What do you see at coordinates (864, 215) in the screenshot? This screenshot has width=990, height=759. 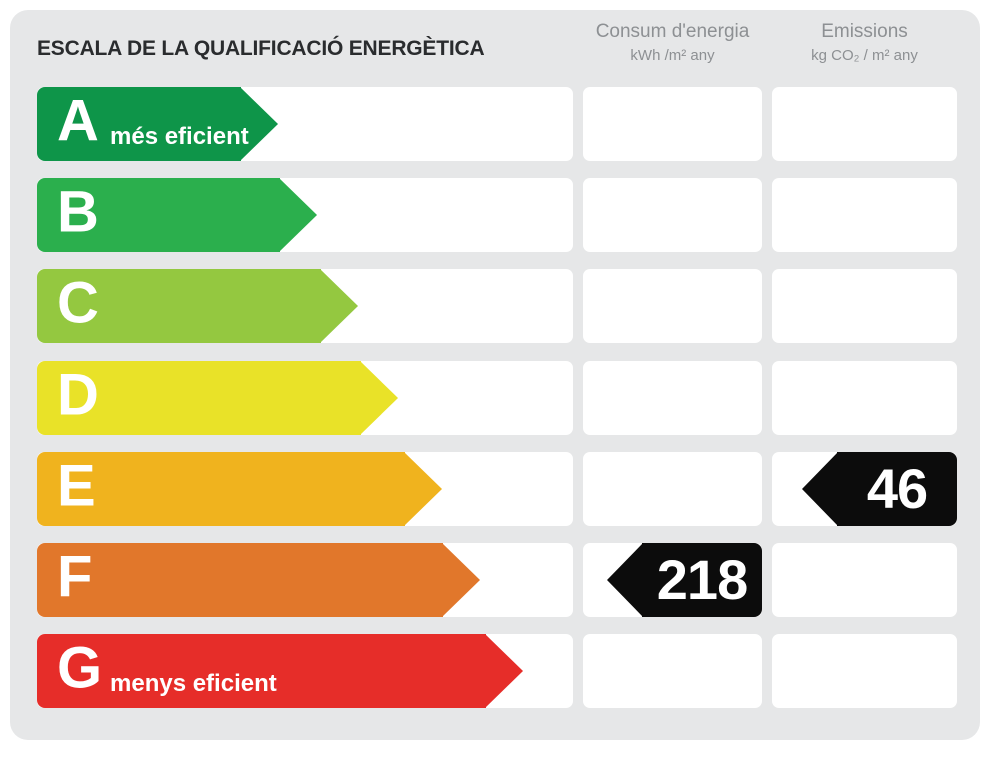 I see `emissions-cell-b` at bounding box center [864, 215].